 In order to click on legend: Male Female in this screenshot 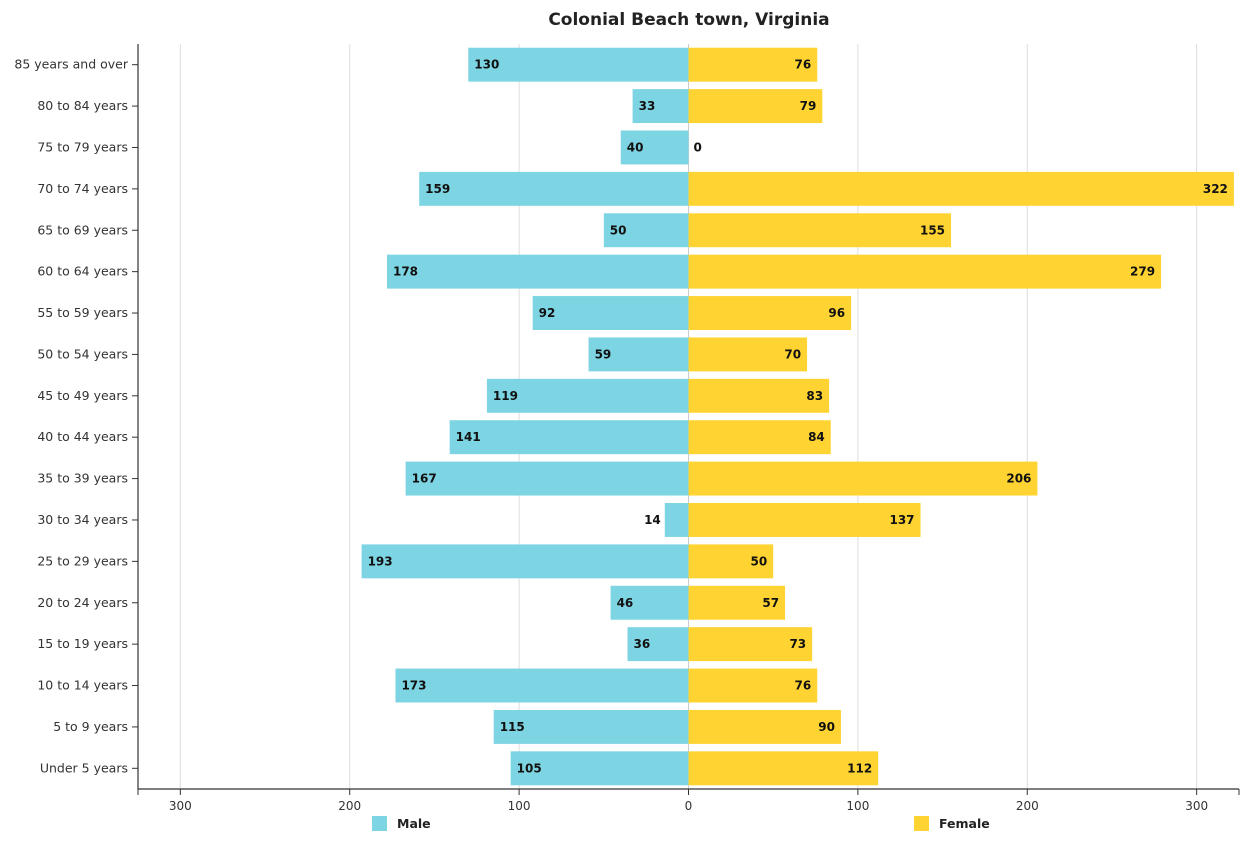, I will do `click(681, 823)`.